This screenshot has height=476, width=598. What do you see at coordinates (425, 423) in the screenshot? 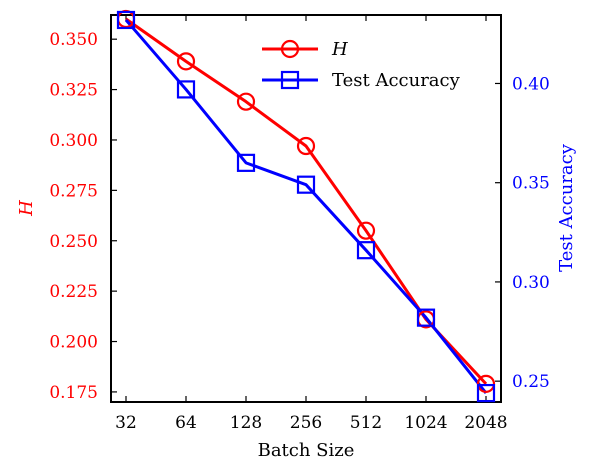
I see `x-tick-label: 1024` at bounding box center [425, 423].